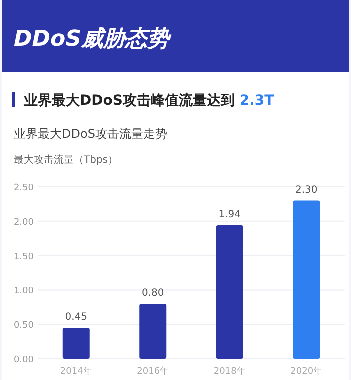  Describe the element at coordinates (24, 257) in the screenshot. I see `y-tick-label: 1.50` at that location.